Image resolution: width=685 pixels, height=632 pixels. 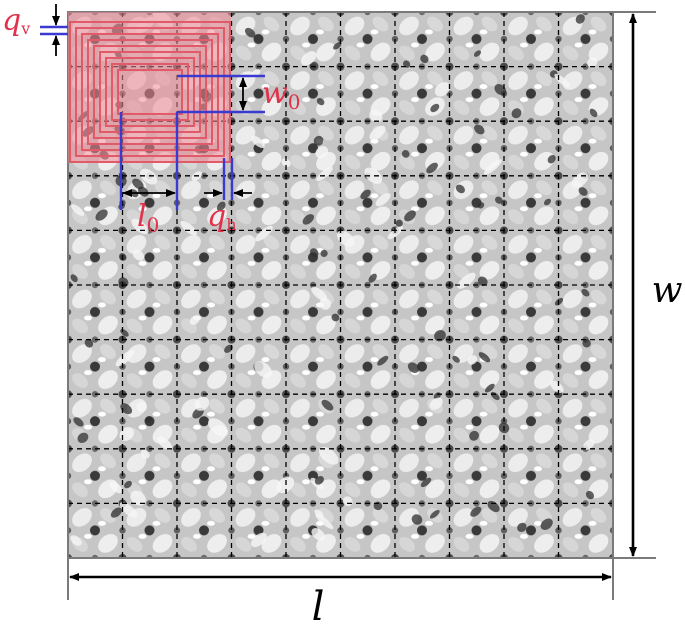 What do you see at coordinates (148, 218) in the screenshot?
I see `label-cell-length: l0` at bounding box center [148, 218].